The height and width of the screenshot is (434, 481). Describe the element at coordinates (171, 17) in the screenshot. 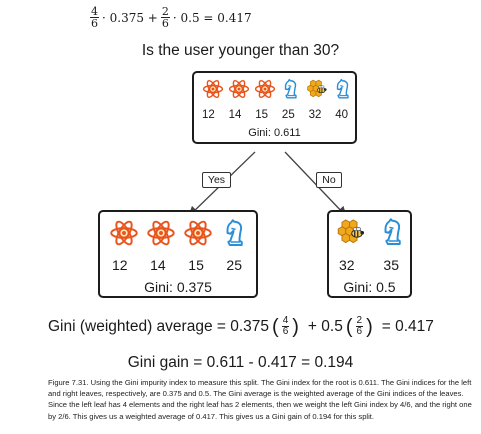

I see `weighted-gini-formula: 4 6 · 0.375 + 2 6 · 0.5 = 0.417` at that location.